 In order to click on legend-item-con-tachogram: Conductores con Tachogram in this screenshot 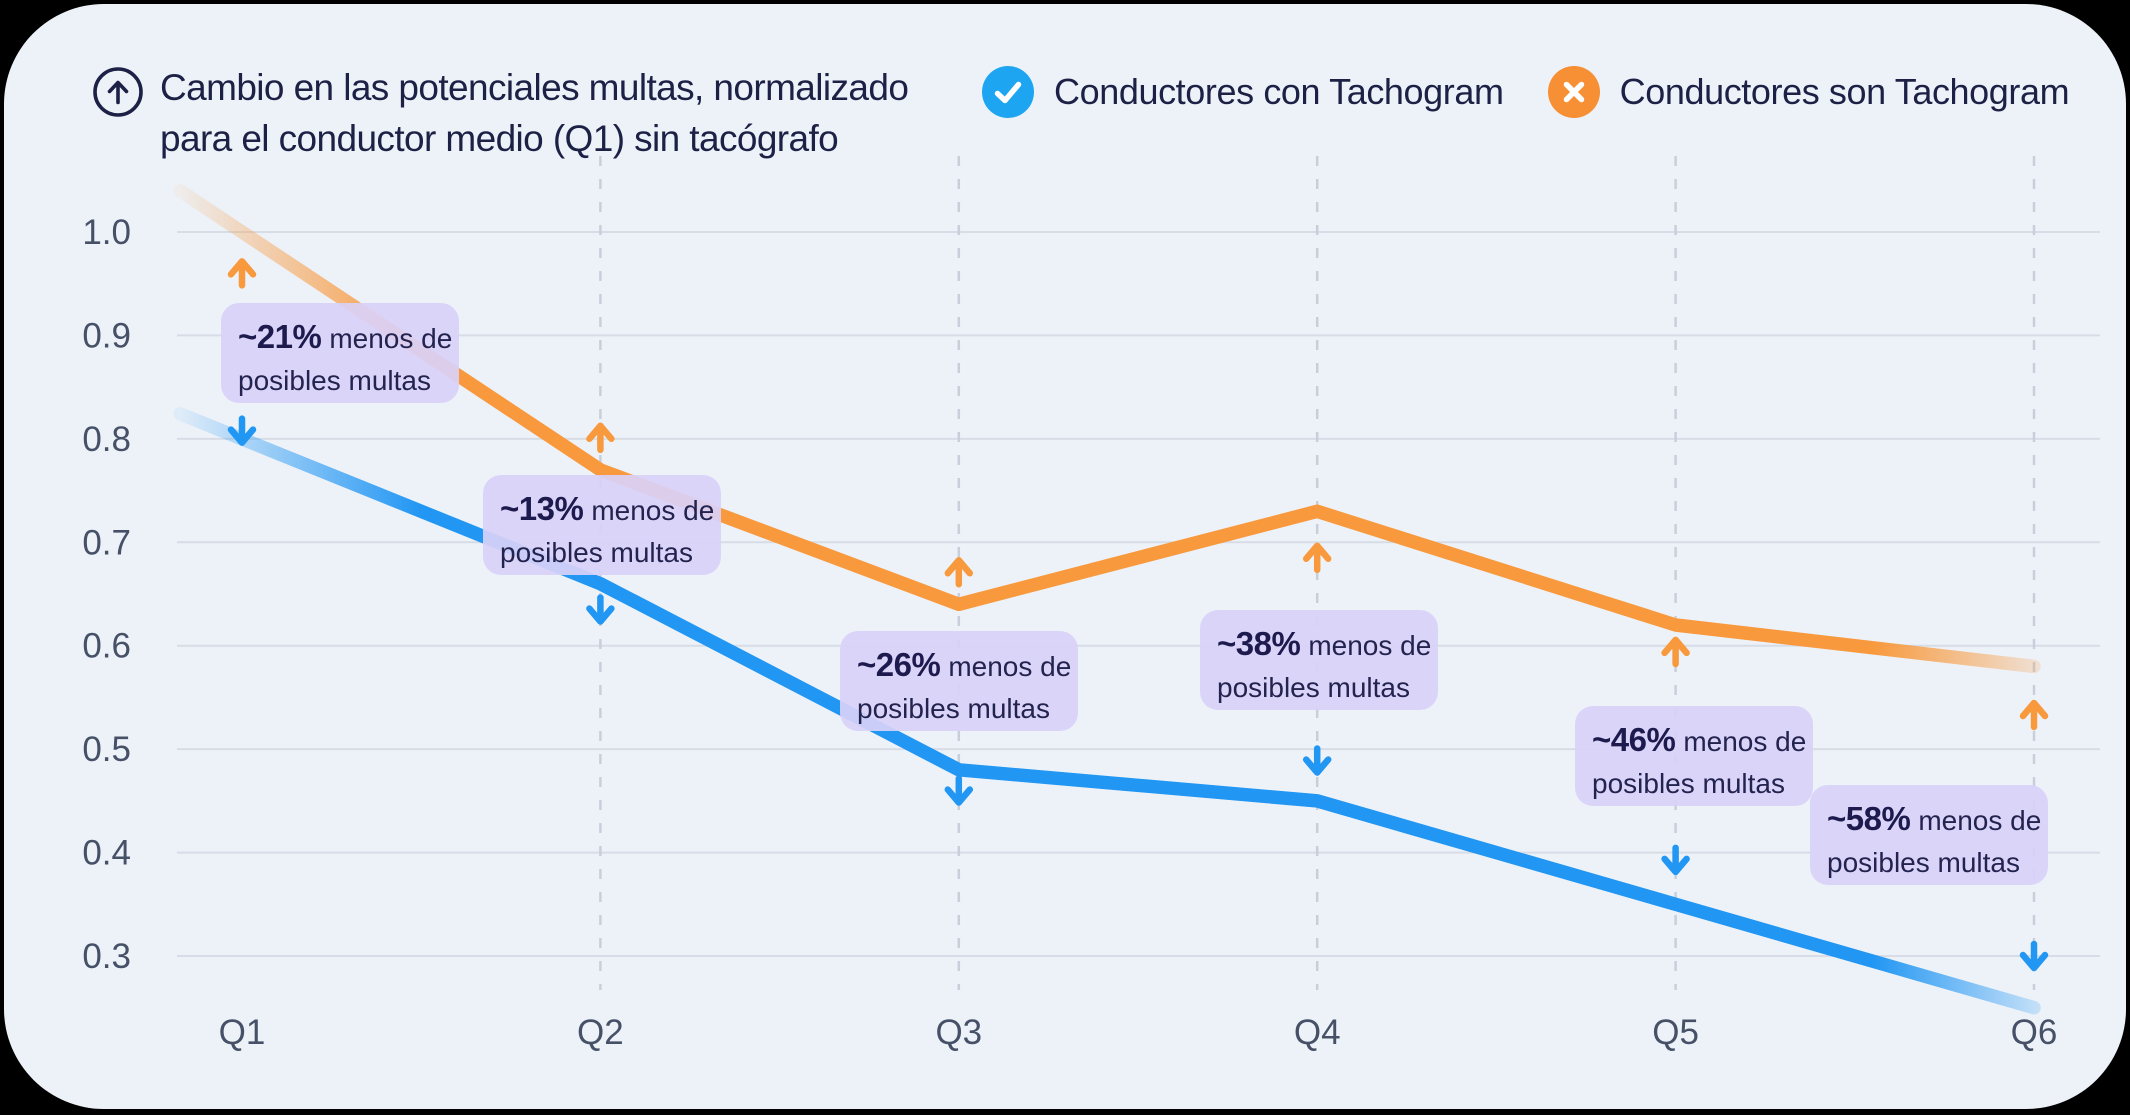, I will do `click(1243, 92)`.